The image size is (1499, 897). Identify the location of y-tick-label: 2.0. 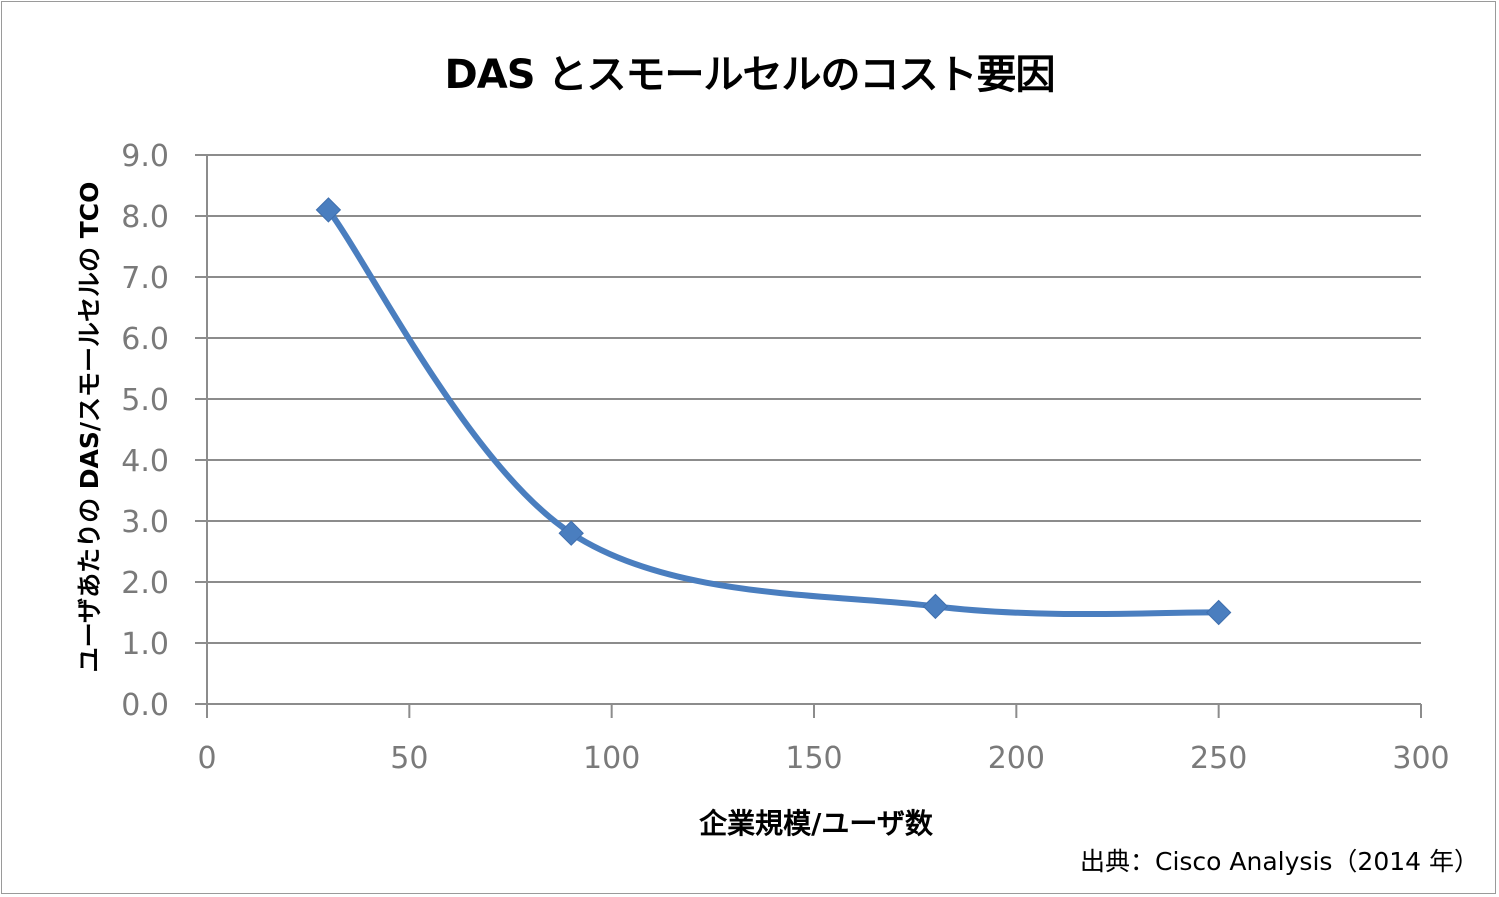
(145, 583).